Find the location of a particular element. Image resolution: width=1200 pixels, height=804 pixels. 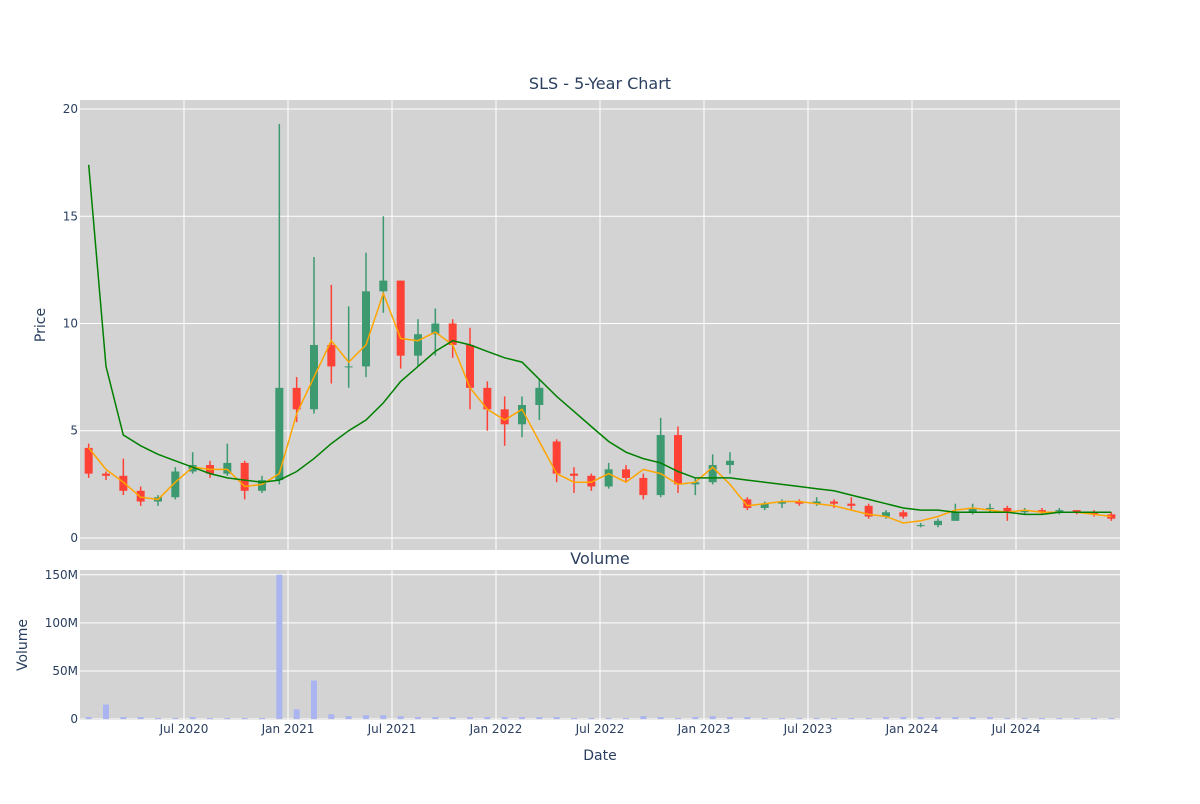

y-tick-label: 150M is located at coordinates (61, 575).